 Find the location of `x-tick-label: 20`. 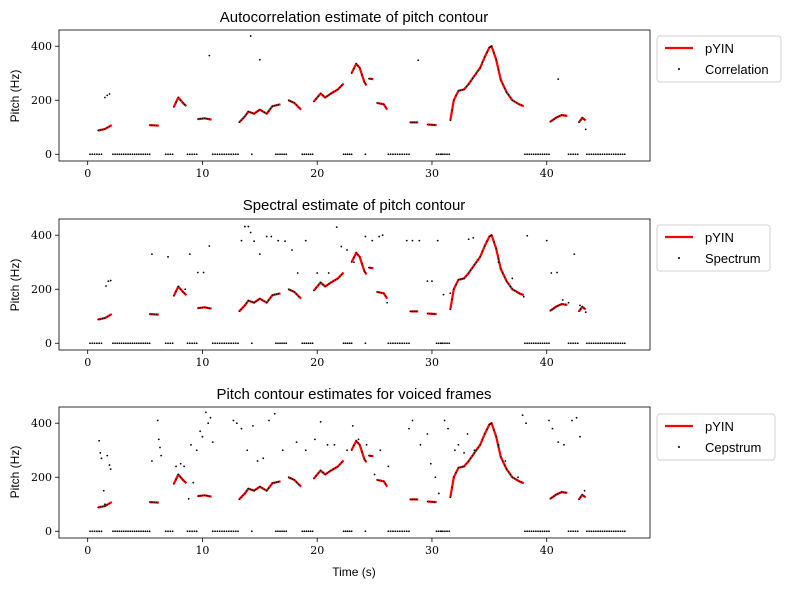

x-tick-label: 20 is located at coordinates (317, 550).